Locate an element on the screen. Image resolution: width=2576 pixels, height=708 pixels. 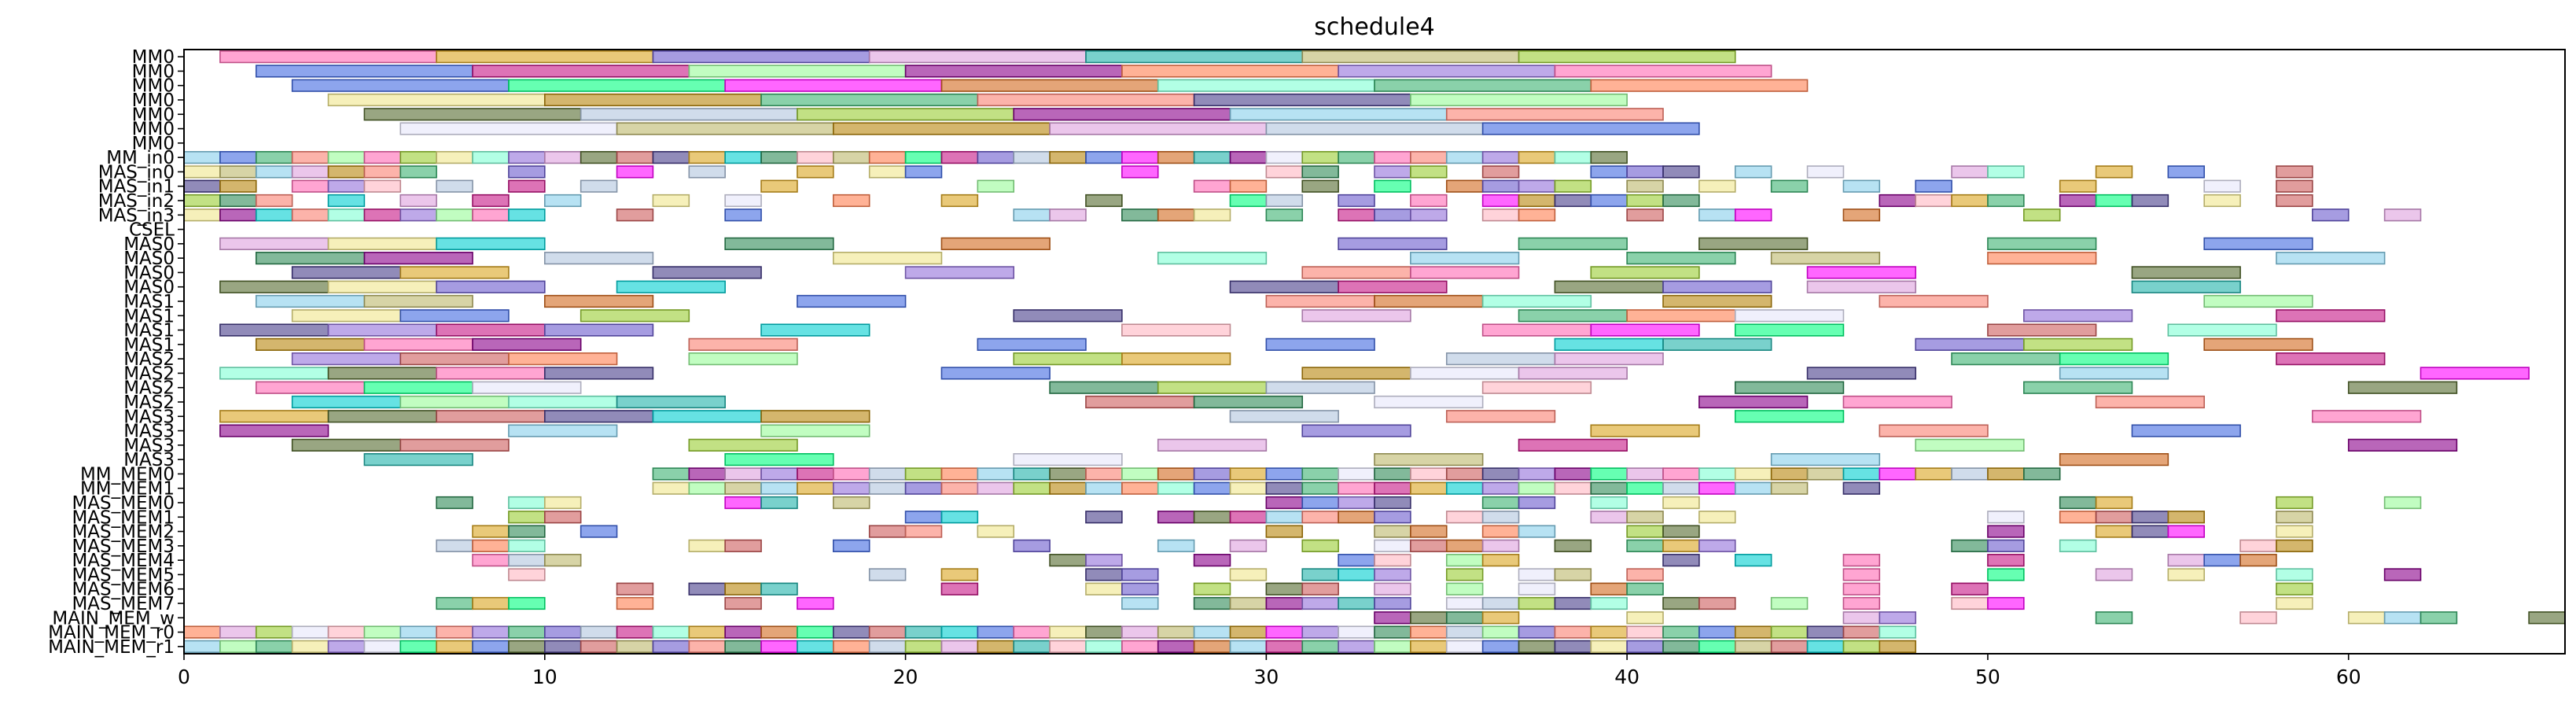
y-tick-label: MAS_MEM7 is located at coordinates (123, 604).